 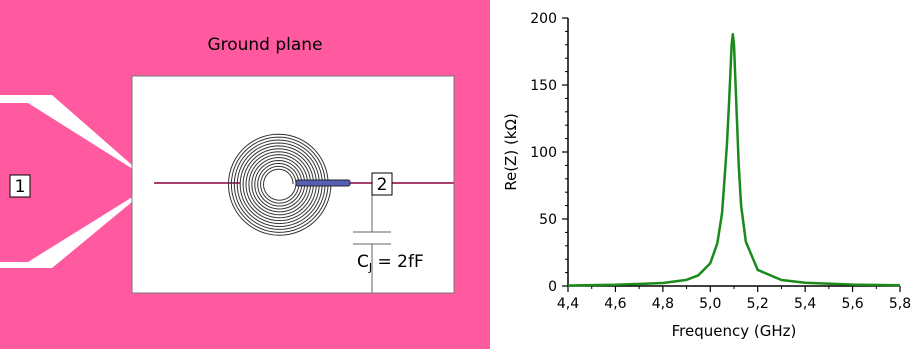 I want to click on capacitor-subscript: J, so click(x=370, y=267).